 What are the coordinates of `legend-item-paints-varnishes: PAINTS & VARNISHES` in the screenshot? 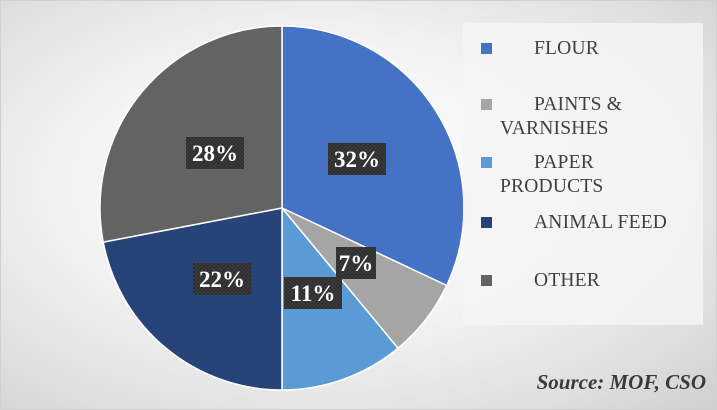 It's located at (590, 117).